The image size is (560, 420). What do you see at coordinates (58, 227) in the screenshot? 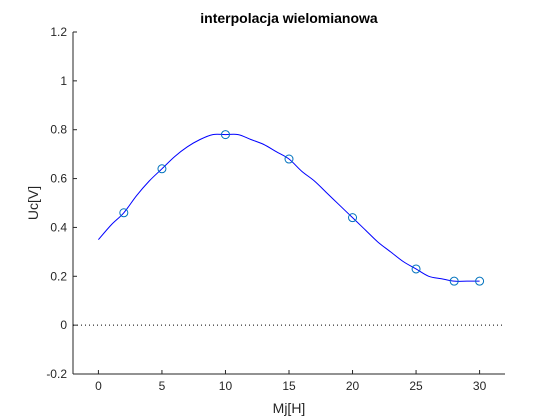
I see `y-tick-label: 0.4` at bounding box center [58, 227].